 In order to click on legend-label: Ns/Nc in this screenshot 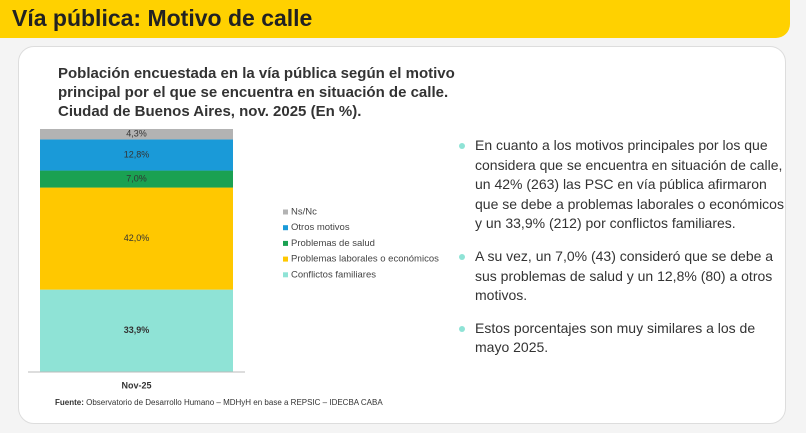, I will do `click(304, 212)`.